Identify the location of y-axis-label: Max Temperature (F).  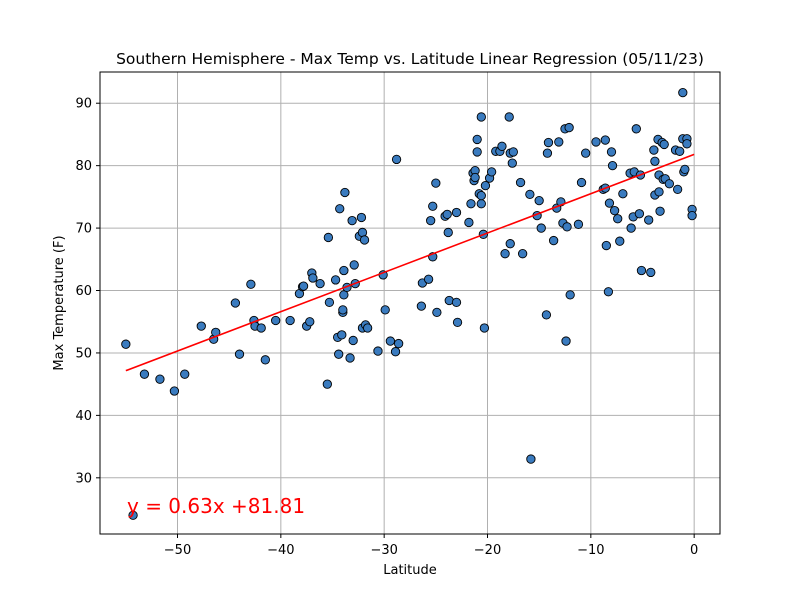
(59, 302).